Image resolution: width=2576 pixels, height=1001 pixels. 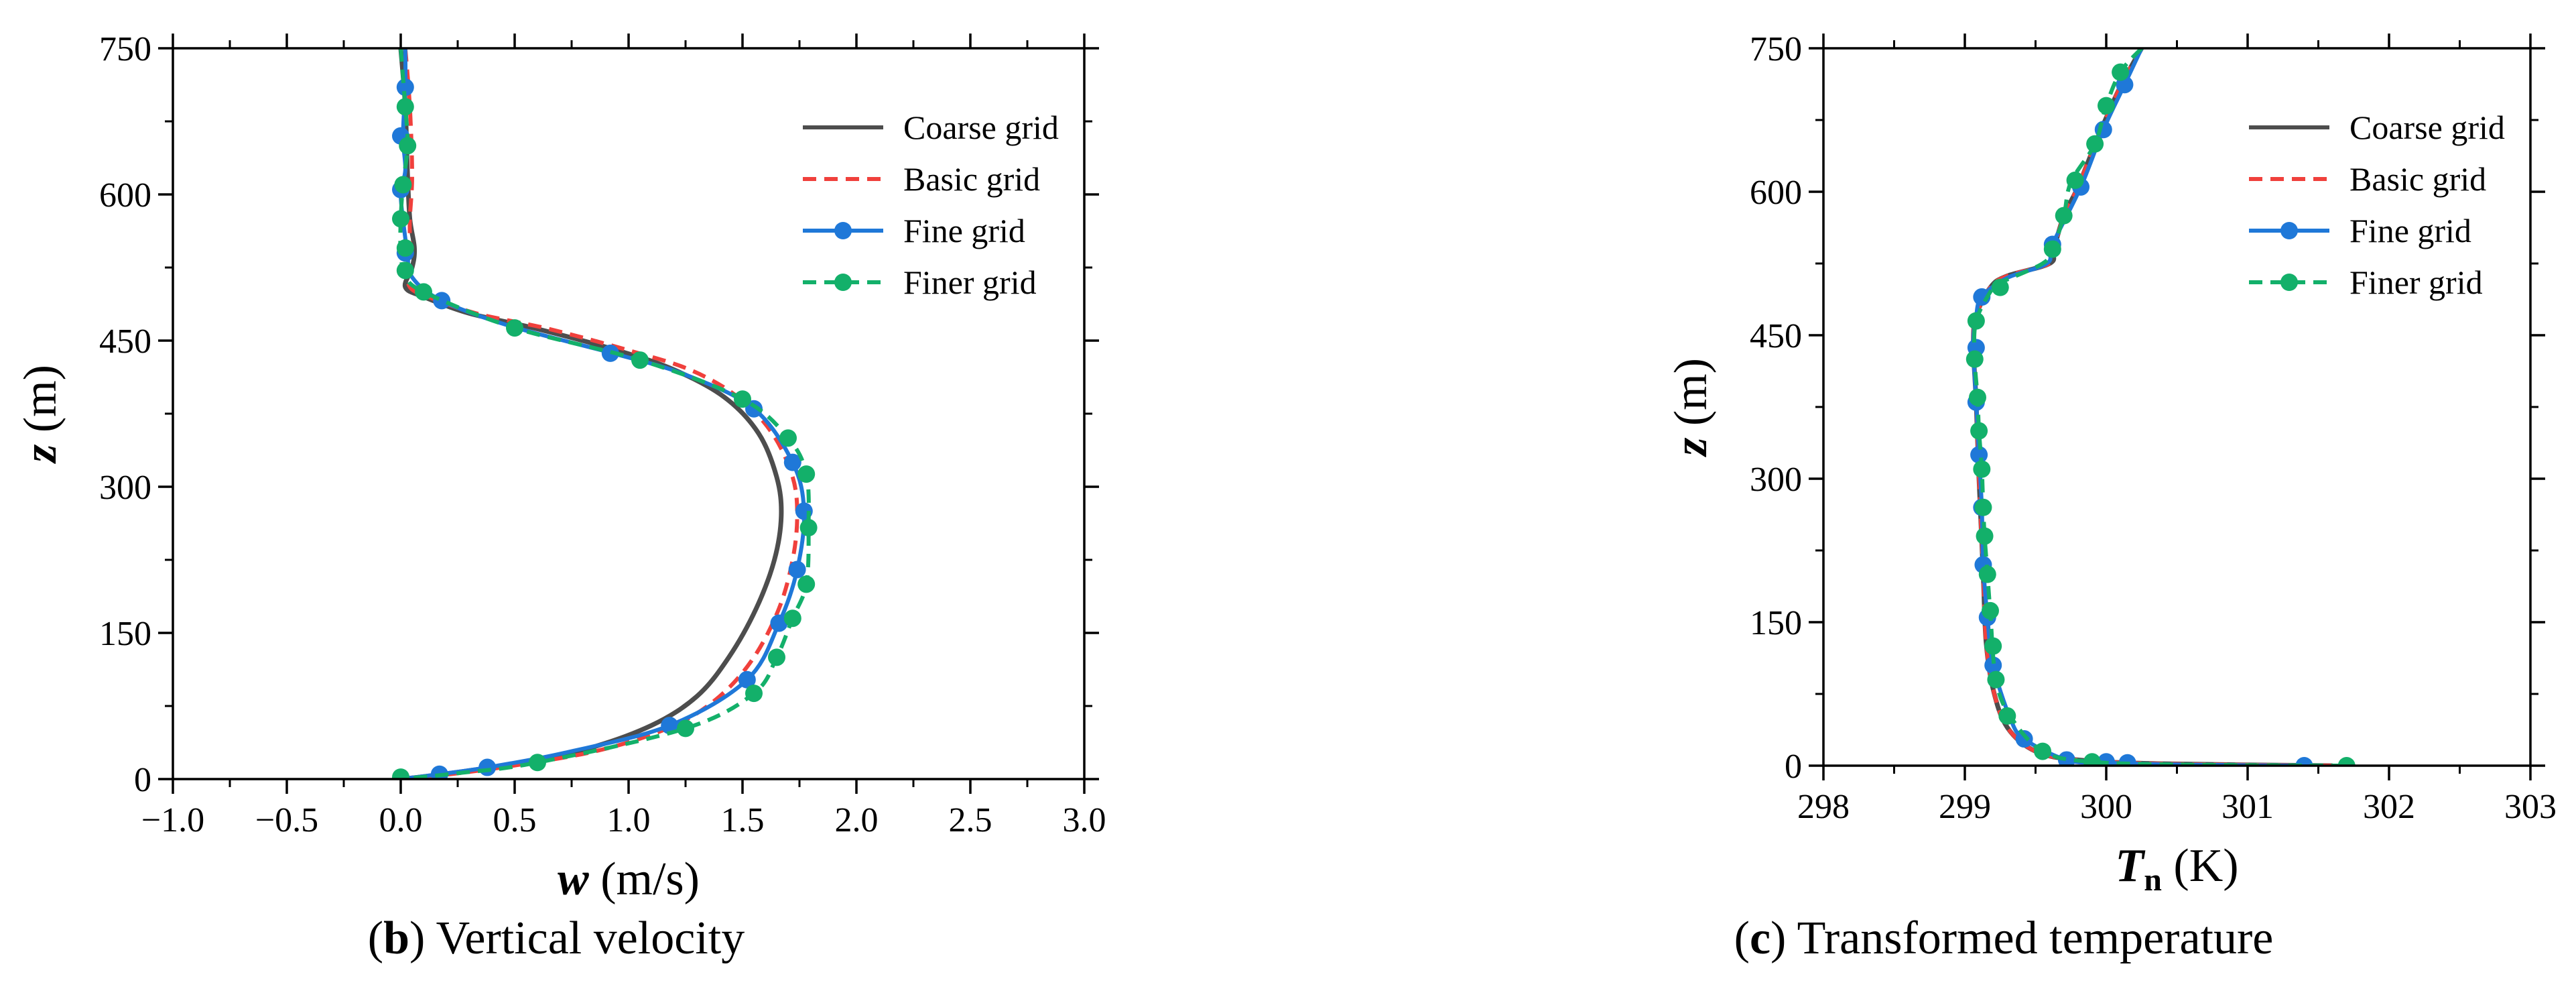 What do you see at coordinates (2389, 807) in the screenshot?
I see `x-tick-label: 302` at bounding box center [2389, 807].